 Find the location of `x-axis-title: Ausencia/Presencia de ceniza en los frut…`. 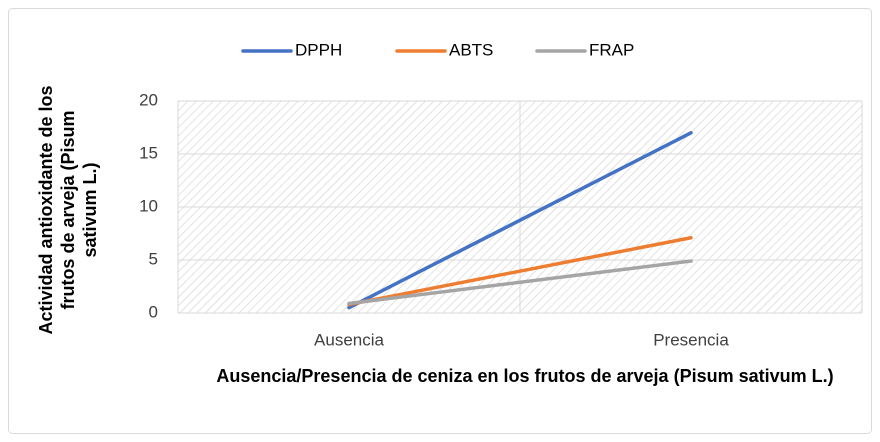

x-axis-title: Ausencia/Presencia de ceniza en los frut… is located at coordinates (525, 376).